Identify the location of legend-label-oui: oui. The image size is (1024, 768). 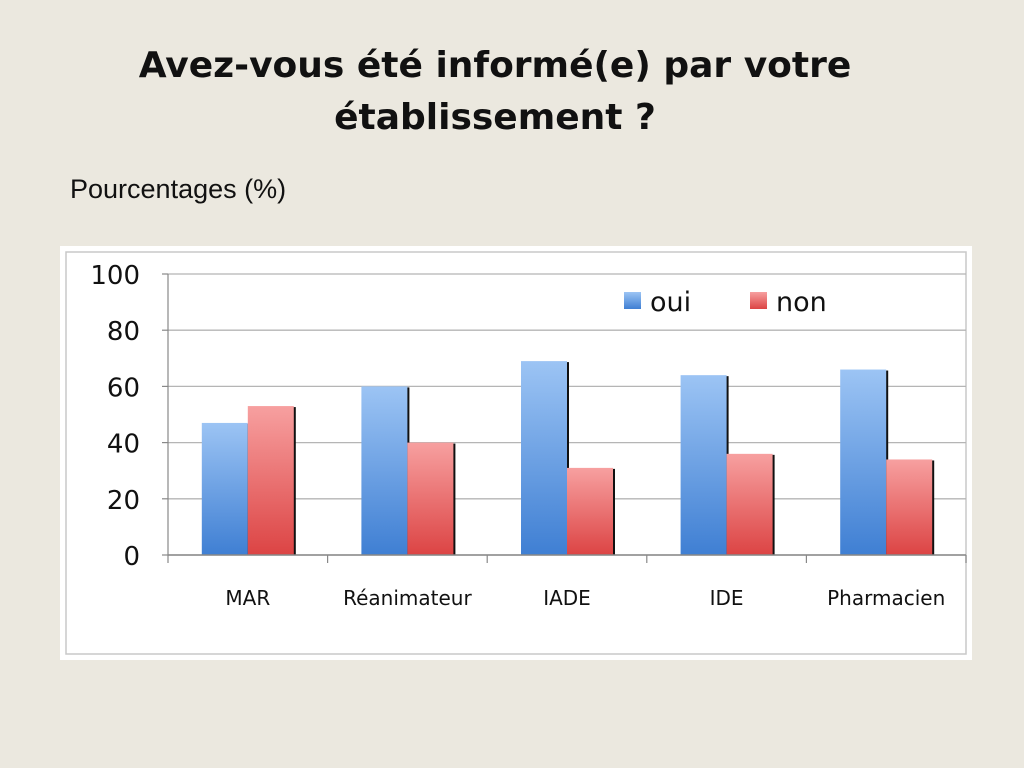
(670, 302).